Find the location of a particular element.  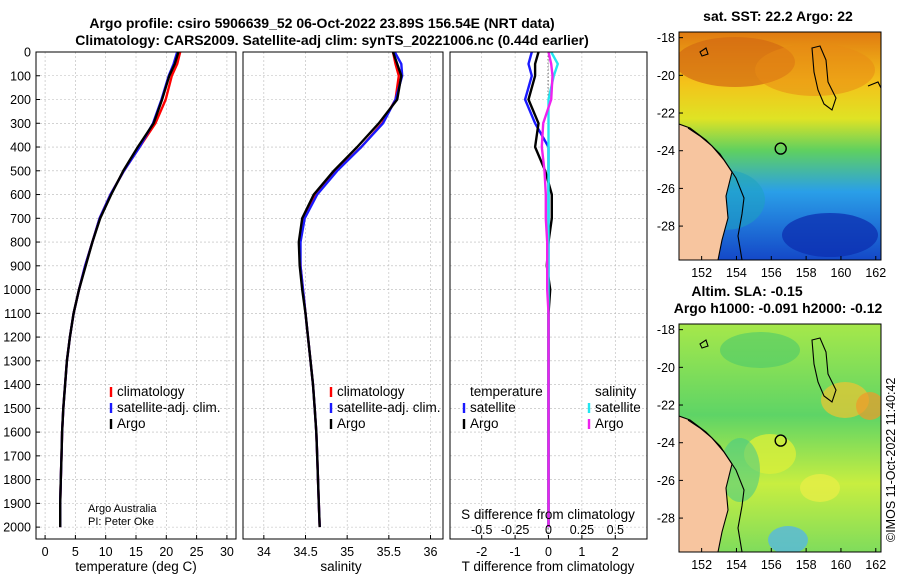

y-tick-label: 600 is located at coordinates (20, 195).